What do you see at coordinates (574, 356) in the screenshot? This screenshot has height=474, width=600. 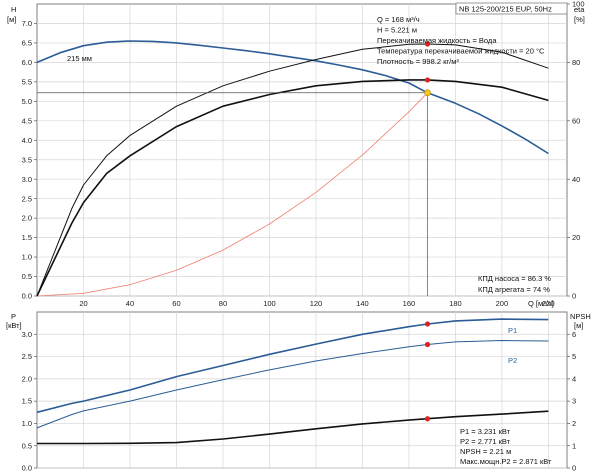 I see `bottom-y2tick-label: 5` at bounding box center [574, 356].